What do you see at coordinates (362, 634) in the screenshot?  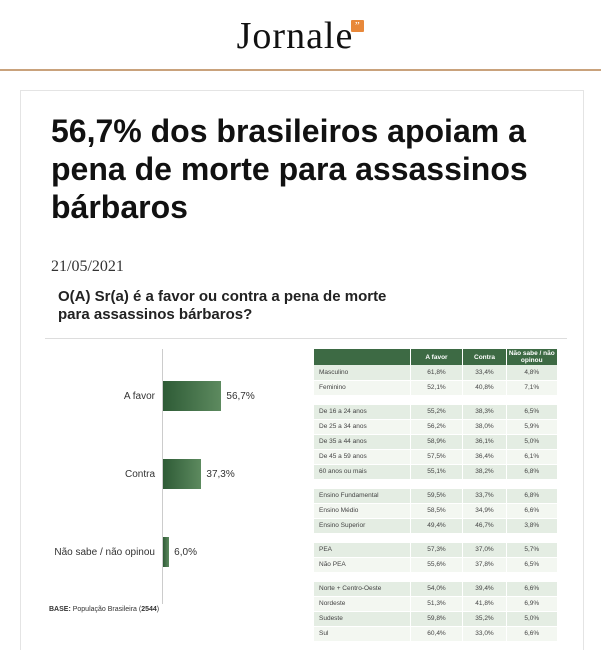 I see `row-label: Sul` at bounding box center [362, 634].